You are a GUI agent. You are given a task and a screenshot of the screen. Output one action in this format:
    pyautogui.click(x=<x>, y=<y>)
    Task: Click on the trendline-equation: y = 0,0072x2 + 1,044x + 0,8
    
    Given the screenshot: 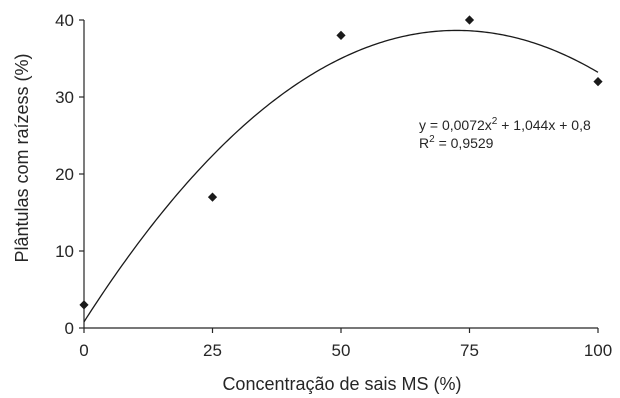 What is the action you would take?
    pyautogui.click(x=505, y=124)
    